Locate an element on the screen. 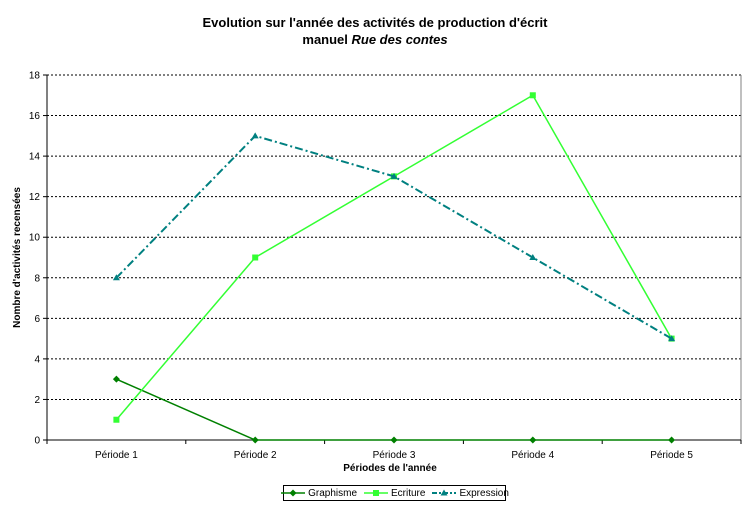 This screenshot has width=750, height=506. y-tick-label-12: 12 is located at coordinates (35, 197).